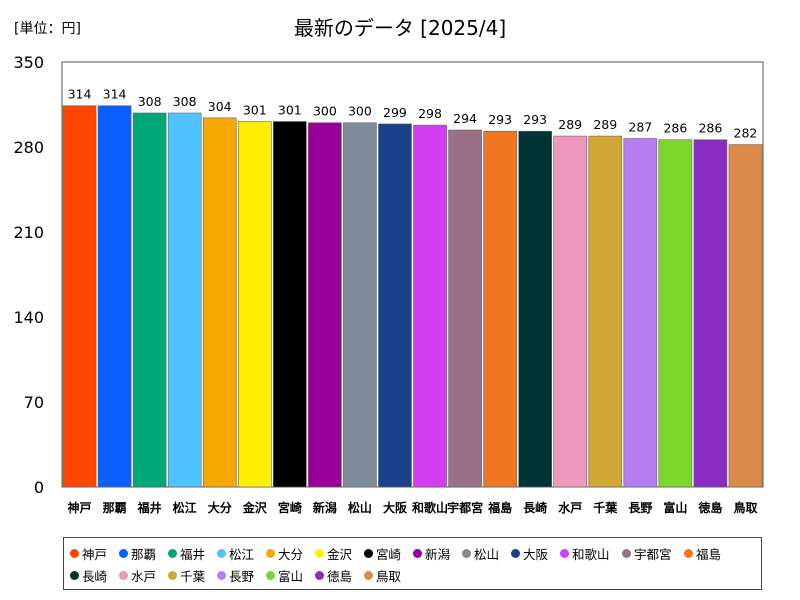 The height and width of the screenshot is (600, 800). What do you see at coordinates (709, 507) in the screenshot?
I see `x-tick-label: 徳島` at bounding box center [709, 507].